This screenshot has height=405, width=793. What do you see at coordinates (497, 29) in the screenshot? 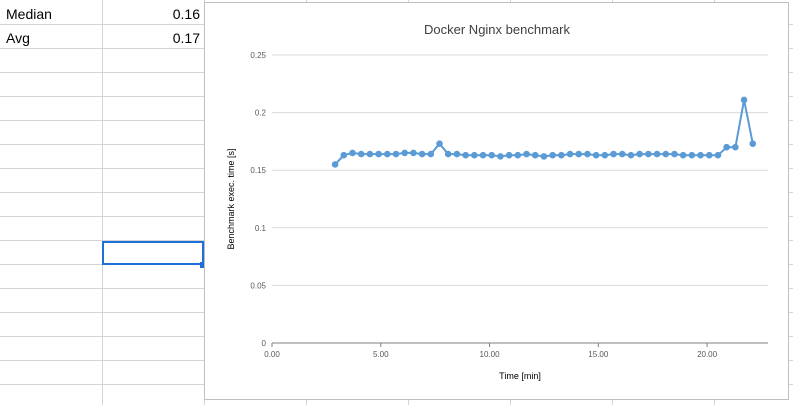
I see `chart-title: Docker Nginx benchmark` at bounding box center [497, 29].